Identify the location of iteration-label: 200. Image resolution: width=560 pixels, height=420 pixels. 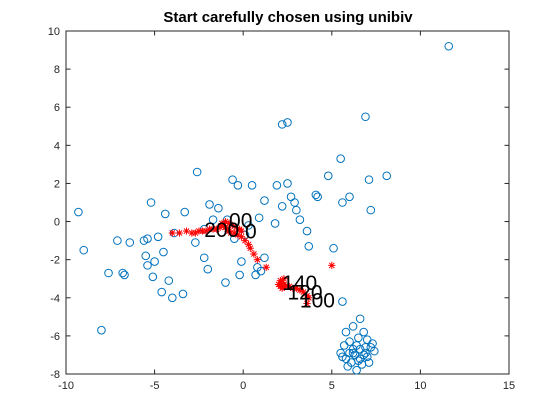
(221, 230).